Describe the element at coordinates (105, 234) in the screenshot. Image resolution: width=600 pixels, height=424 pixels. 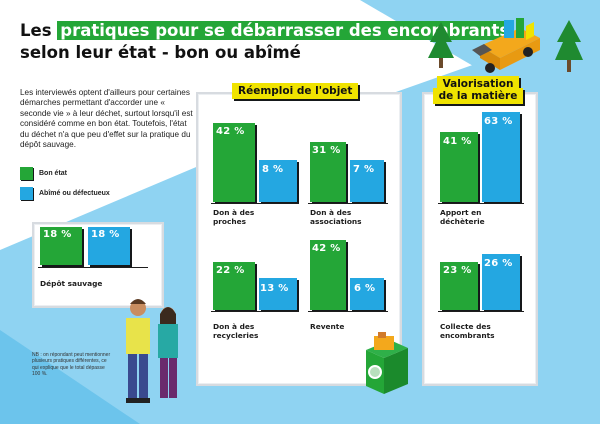
I see `label-depot-bad: 18 %` at that location.